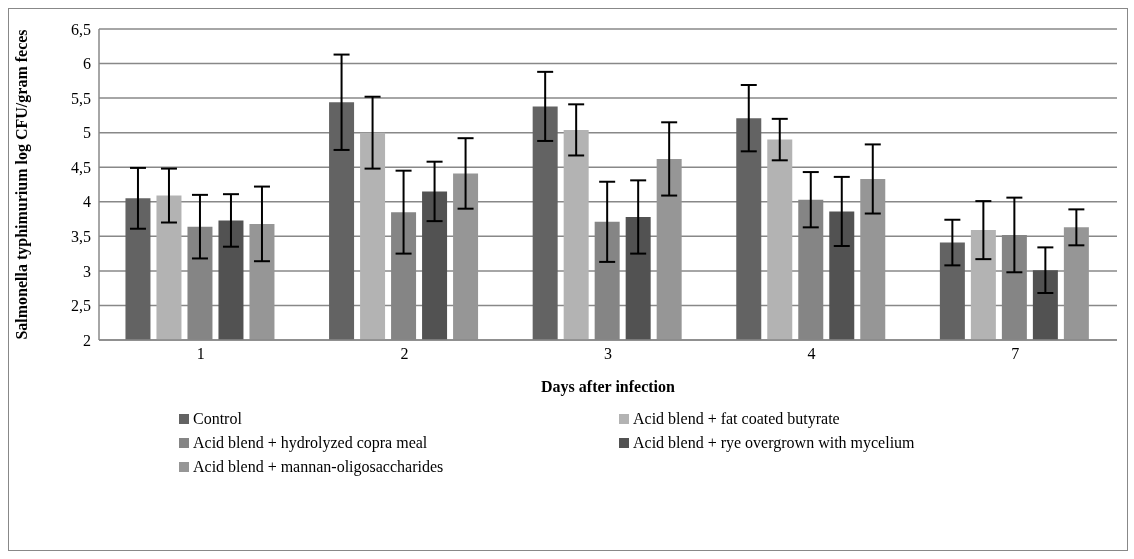  Describe the element at coordinates (87, 340) in the screenshot. I see `y-tick-label: 2` at that location.